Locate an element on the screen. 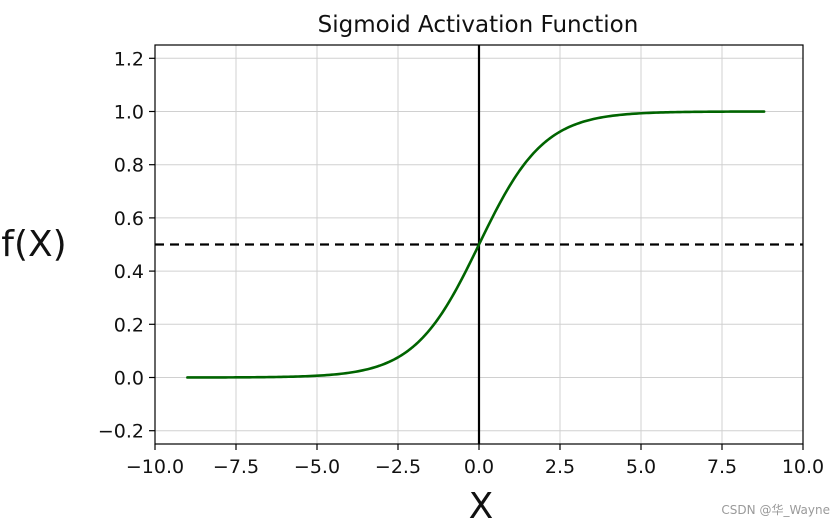 Image resolution: width=838 pixels, height=526 pixels. x-tick-label: 5.0 is located at coordinates (641, 467).